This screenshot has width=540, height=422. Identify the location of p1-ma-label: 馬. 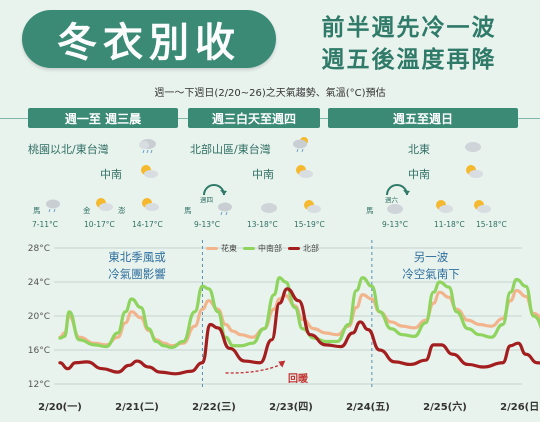
(37, 210).